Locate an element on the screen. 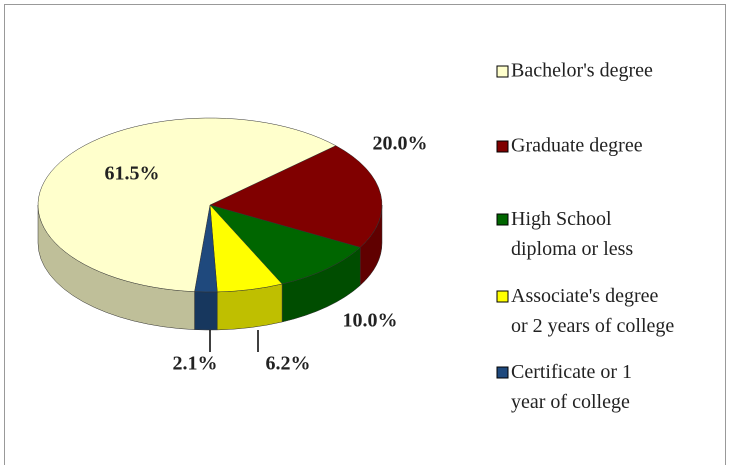 This screenshot has width=730, height=465. legend-line: diploma or less is located at coordinates (572, 249).